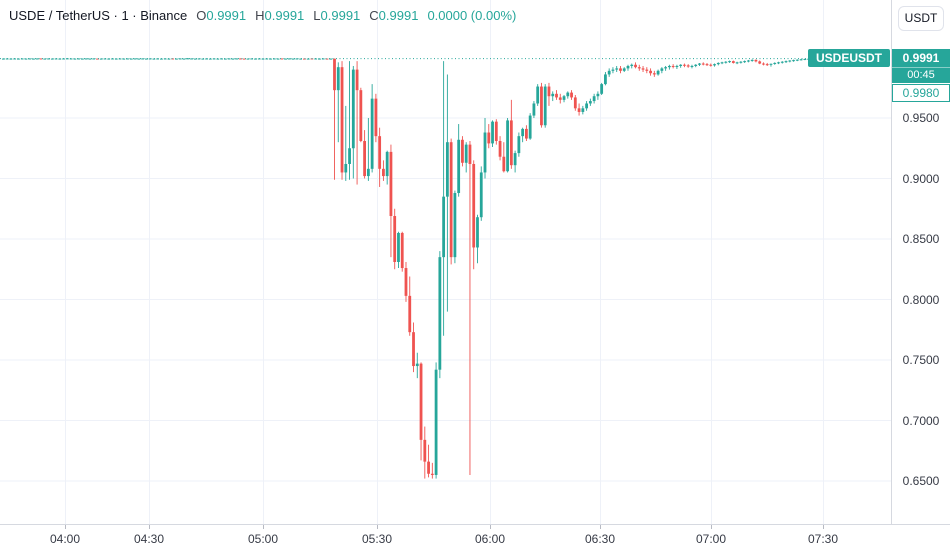 The image size is (950, 553). I want to click on time-axis-label: 04:00, so click(65, 539).